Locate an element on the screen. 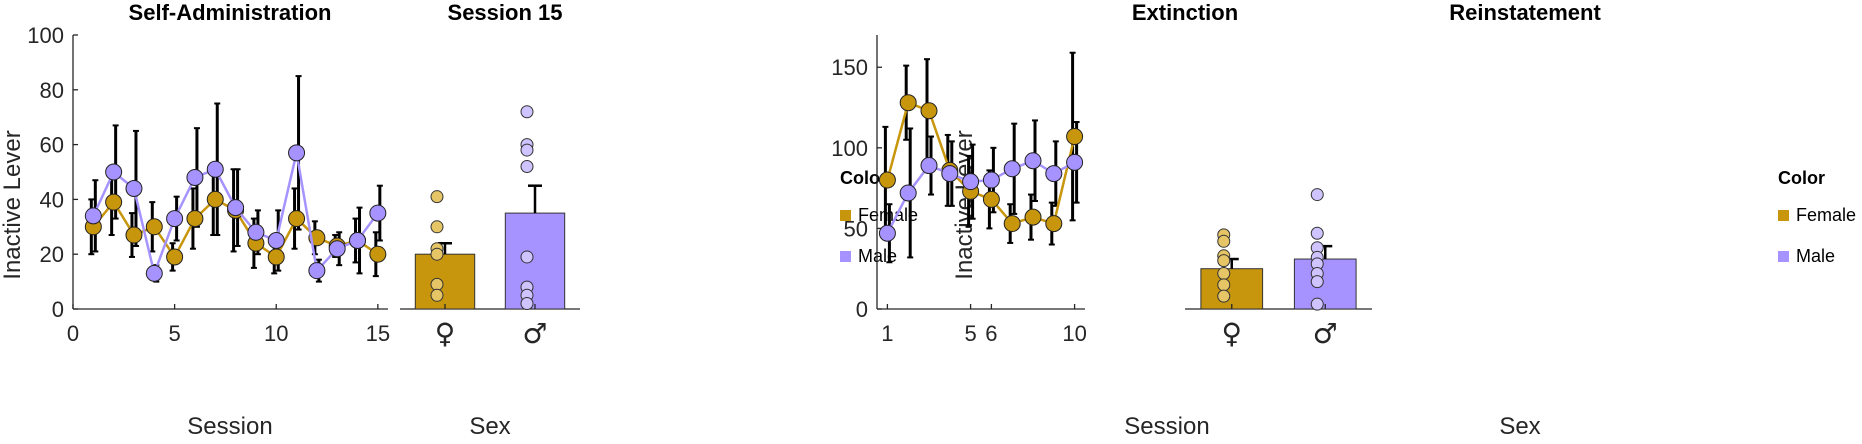 The image size is (1862, 444). chart-title: Session 15 is located at coordinates (505, 12).